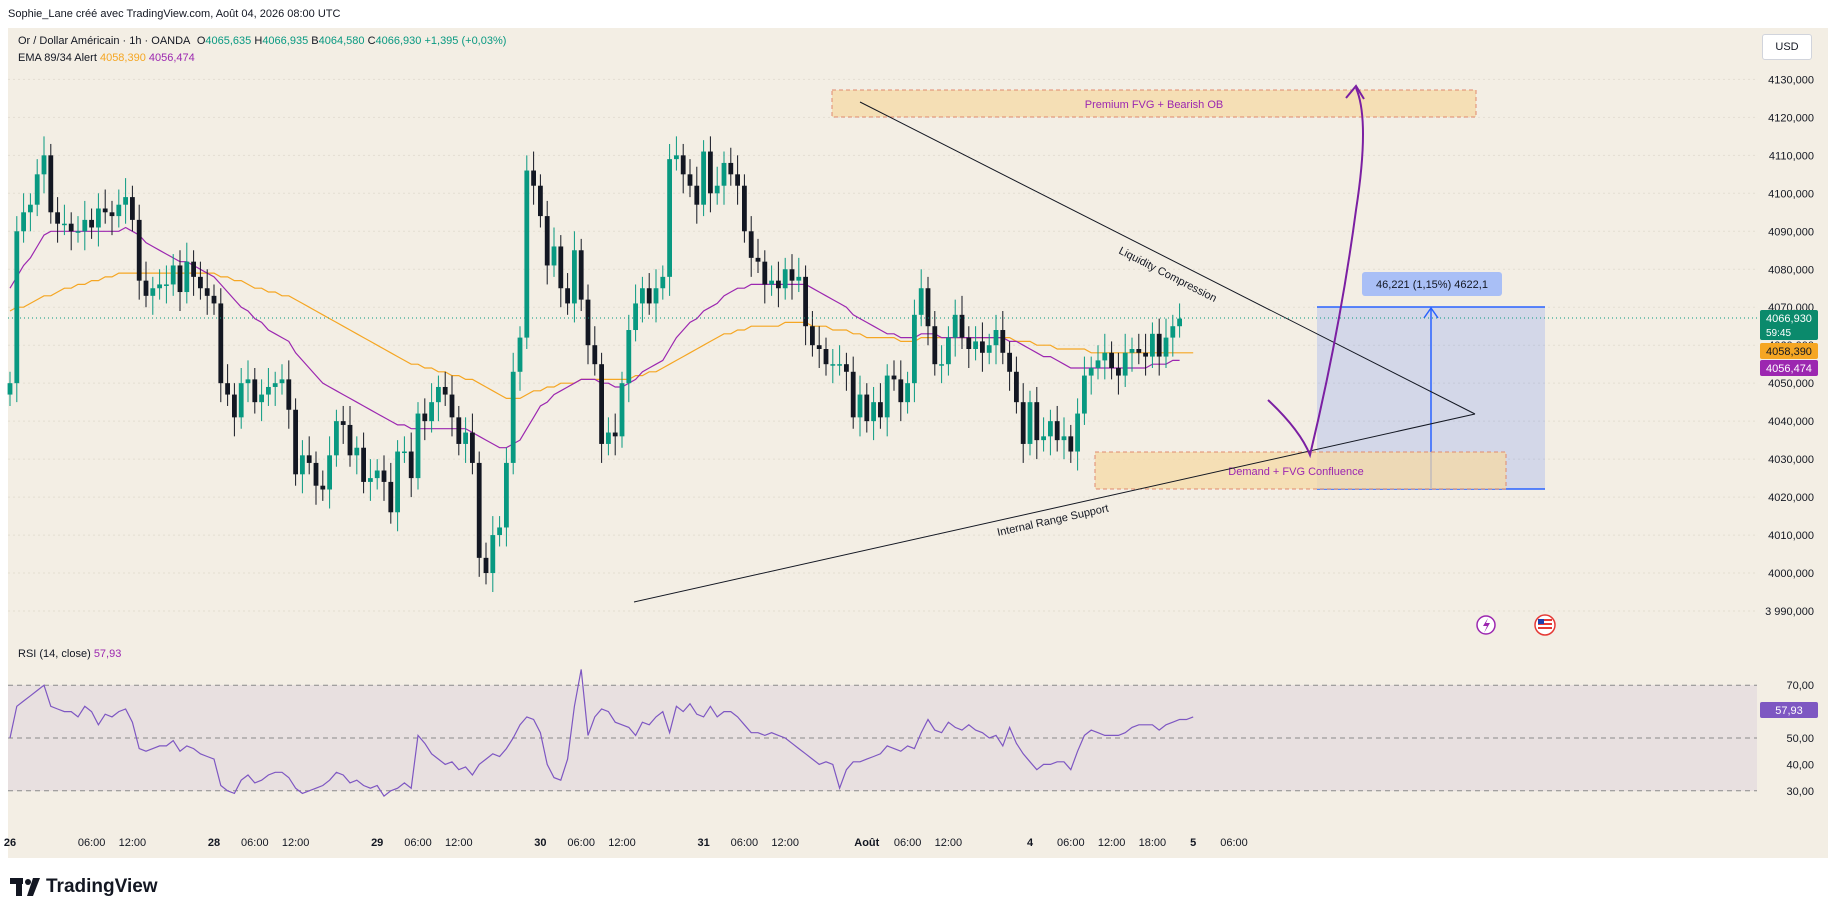  What do you see at coordinates (1486, 625) in the screenshot?
I see `lightning-icon` at bounding box center [1486, 625].